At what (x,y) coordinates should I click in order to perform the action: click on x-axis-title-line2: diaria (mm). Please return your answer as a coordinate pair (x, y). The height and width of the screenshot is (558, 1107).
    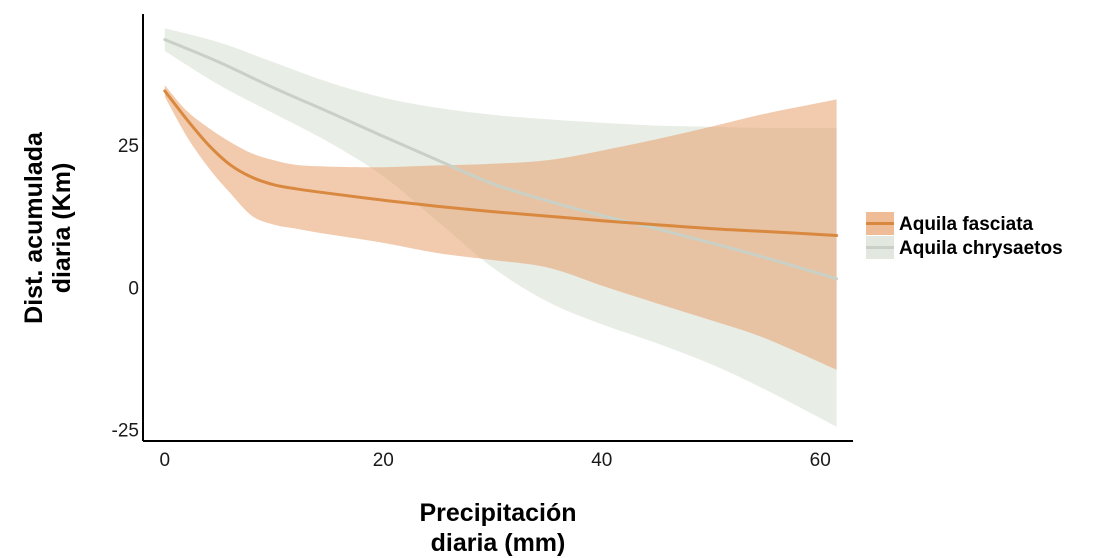
    Looking at the image, I should click on (498, 543).